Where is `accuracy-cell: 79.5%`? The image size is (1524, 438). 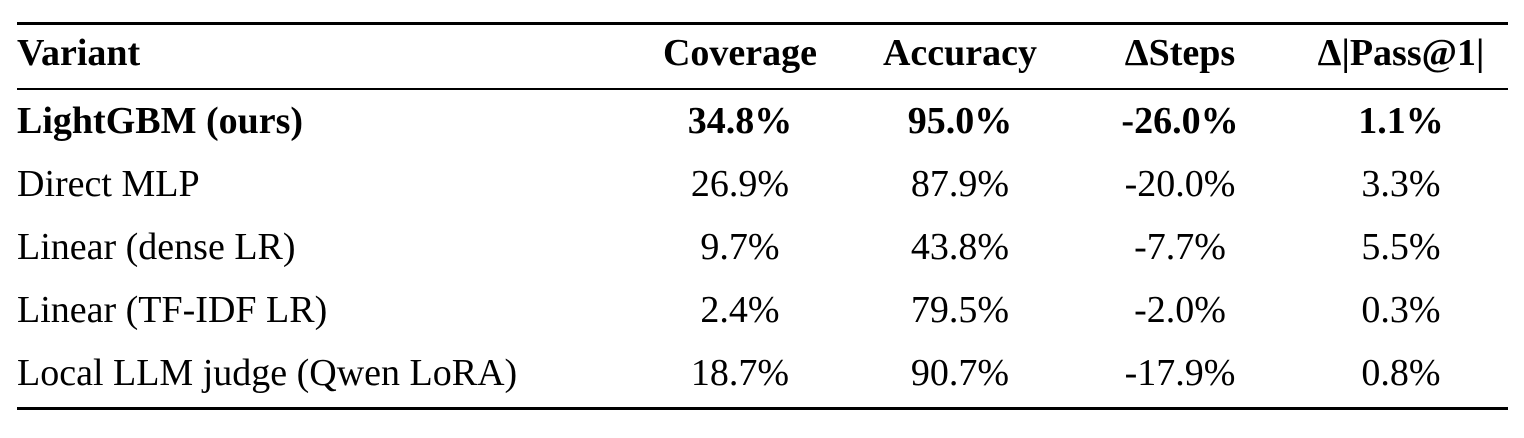 accuracy-cell: 79.5% is located at coordinates (960, 310).